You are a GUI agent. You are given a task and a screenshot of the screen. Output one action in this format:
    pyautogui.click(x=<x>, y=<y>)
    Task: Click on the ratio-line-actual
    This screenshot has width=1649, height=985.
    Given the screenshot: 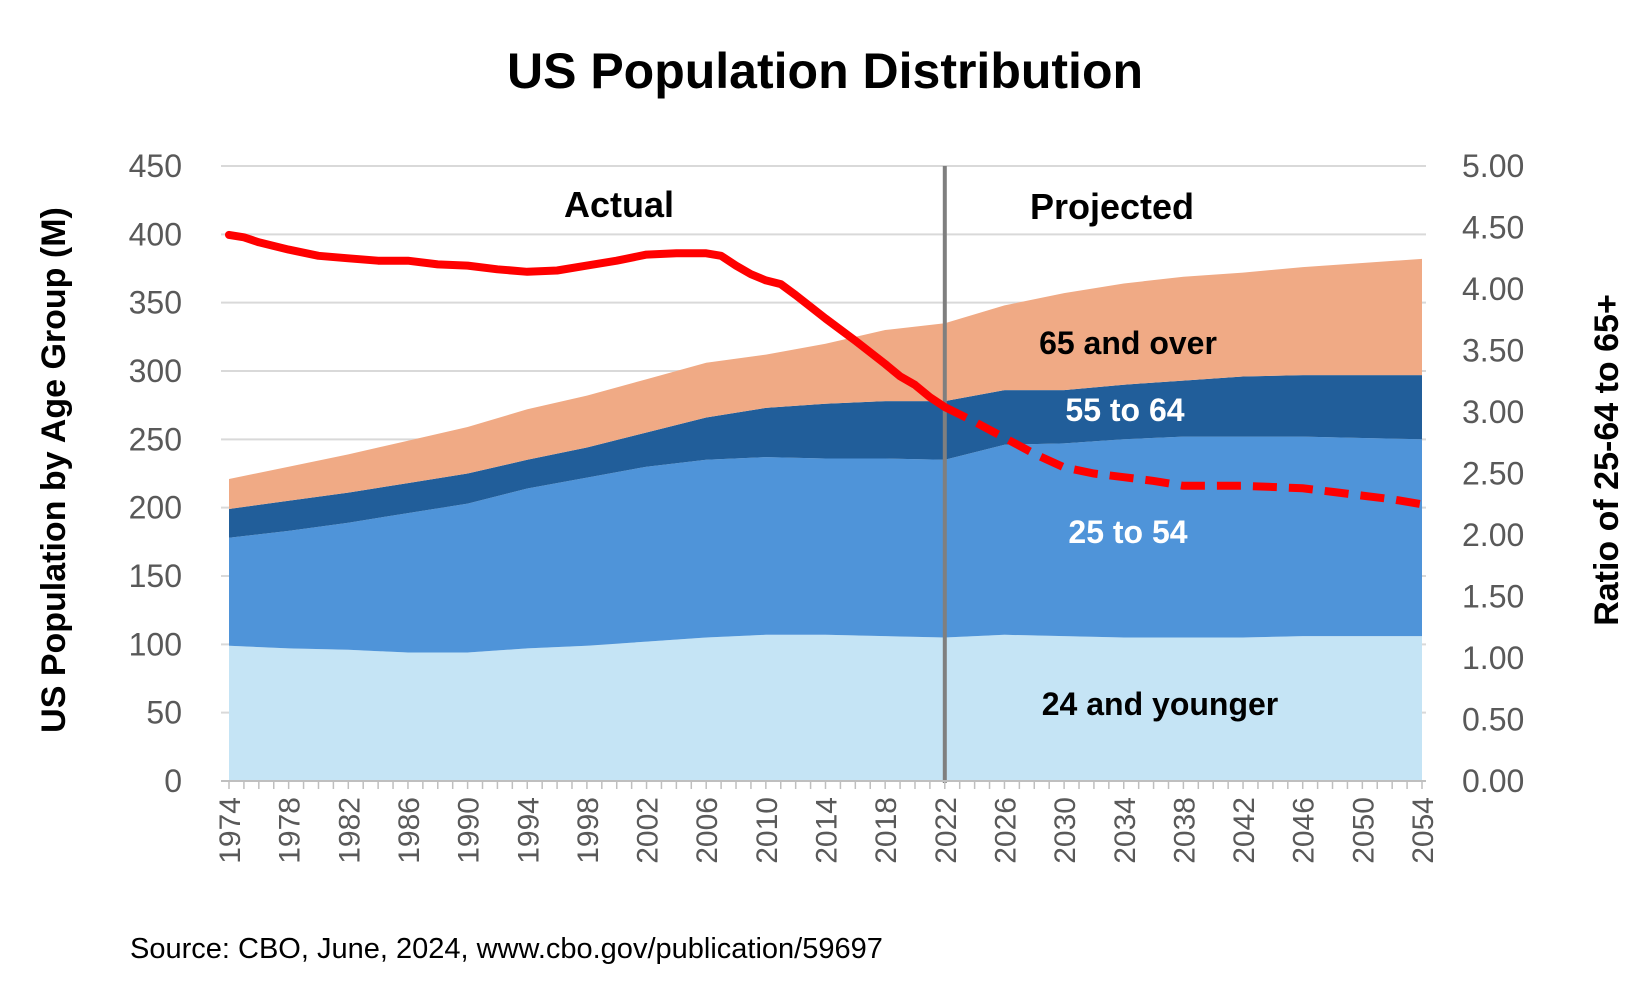 What is the action you would take?
    pyautogui.click(x=587, y=321)
    